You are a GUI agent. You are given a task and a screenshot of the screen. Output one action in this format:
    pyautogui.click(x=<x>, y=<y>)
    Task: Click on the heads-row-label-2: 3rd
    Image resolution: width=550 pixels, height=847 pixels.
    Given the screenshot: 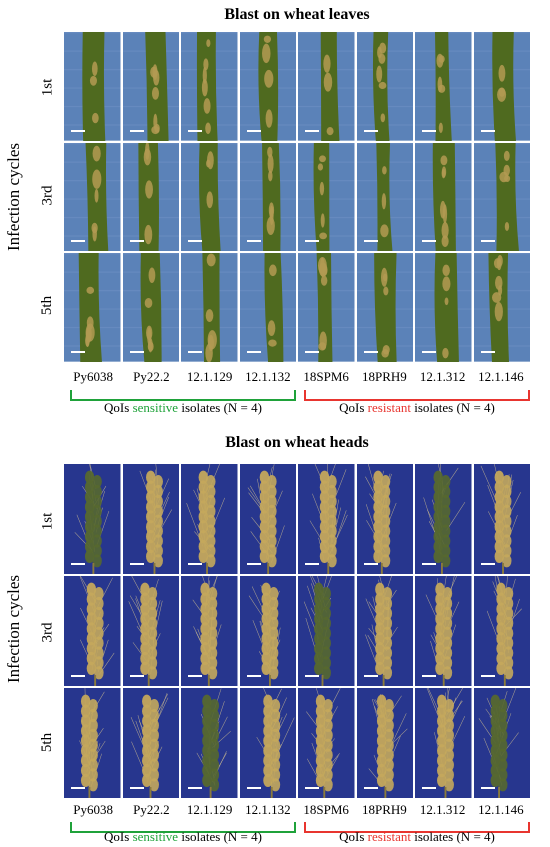 What is the action you would take?
    pyautogui.click(x=47, y=632)
    